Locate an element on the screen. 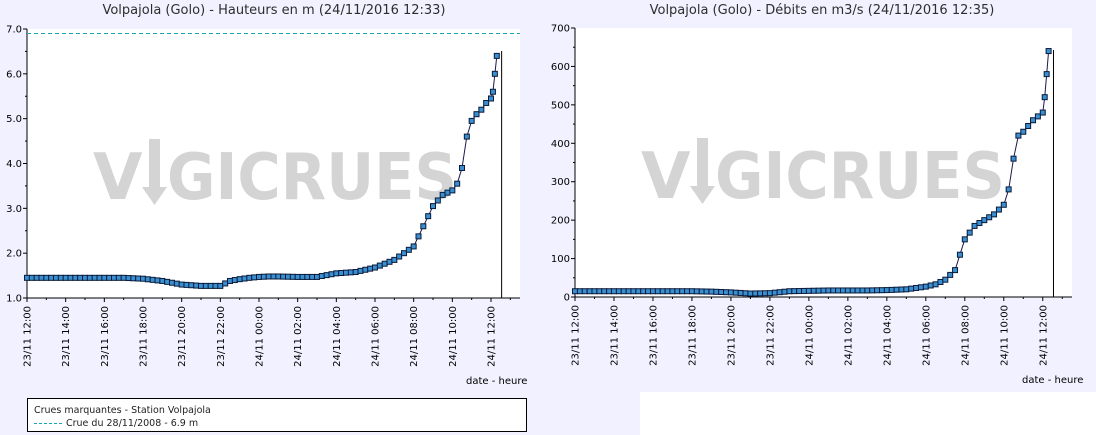  y-tick-label: 6.0 is located at coordinates (14, 74).